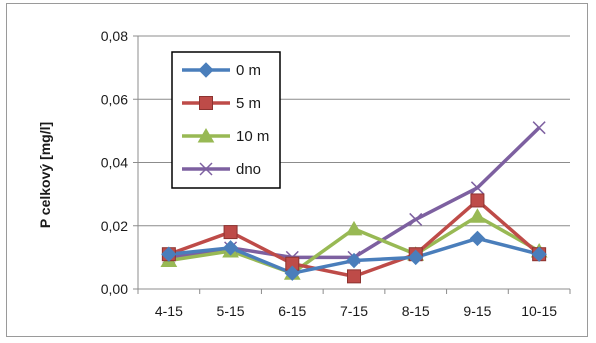 This screenshot has width=596, height=343. I want to click on x-tick-label: 7-15, so click(354, 311).